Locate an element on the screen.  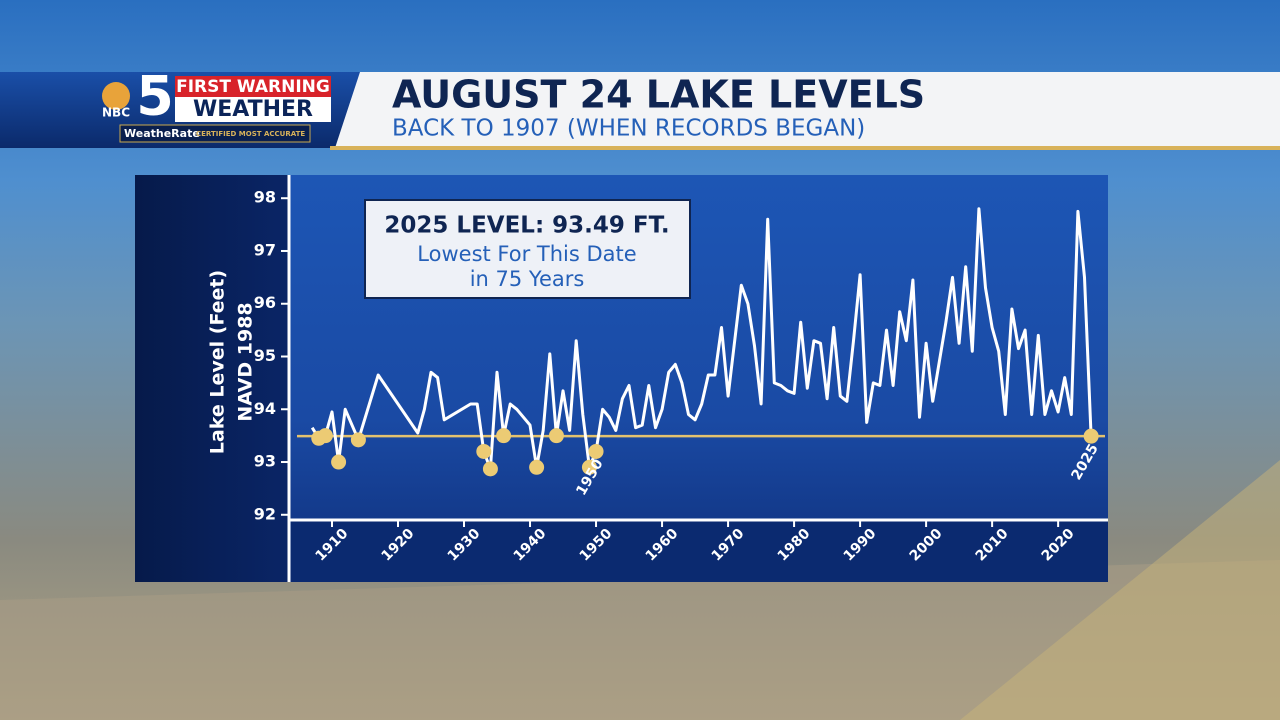
y-tick-label: 93 is located at coordinates (265, 461).